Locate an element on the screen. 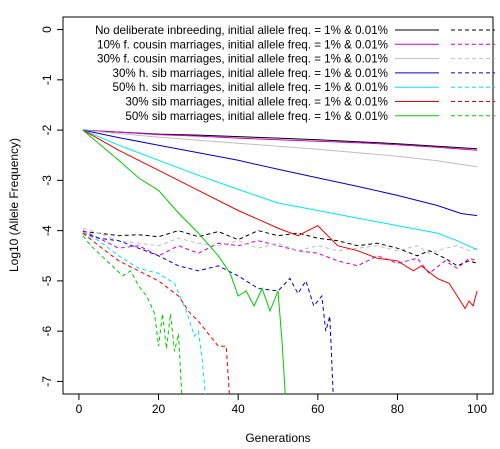 Image resolution: width=500 pixels, height=449 pixels. y-tick-label: -1 is located at coordinates (47, 79).